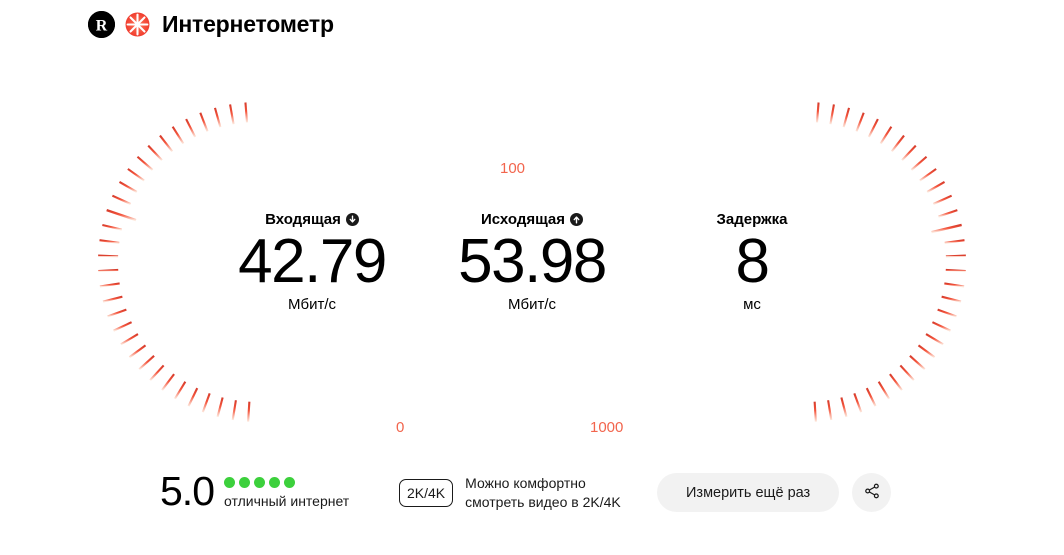 The image size is (1064, 555). I want to click on rating-dots, so click(286, 482).